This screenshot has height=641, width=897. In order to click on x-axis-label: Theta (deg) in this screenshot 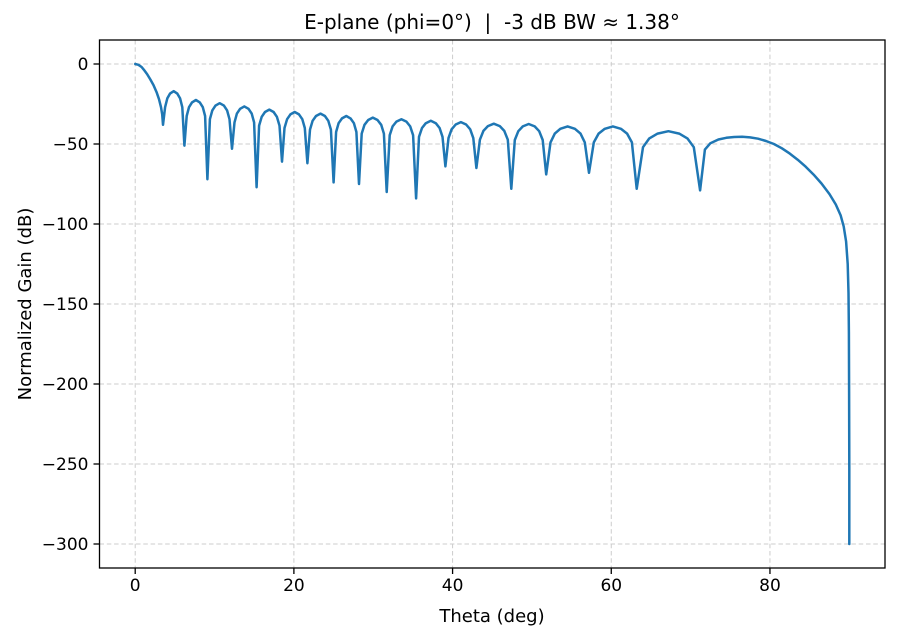, I will do `click(491, 616)`.